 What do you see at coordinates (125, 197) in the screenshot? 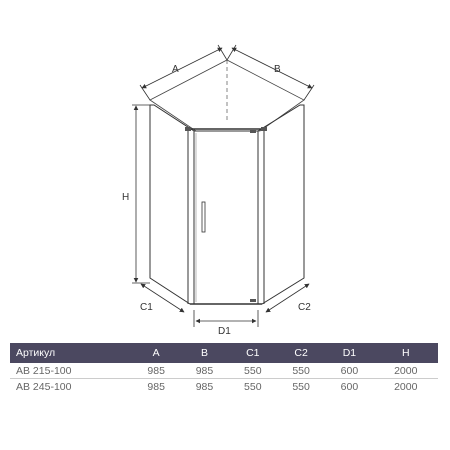
I see `label-h: H` at bounding box center [125, 197].